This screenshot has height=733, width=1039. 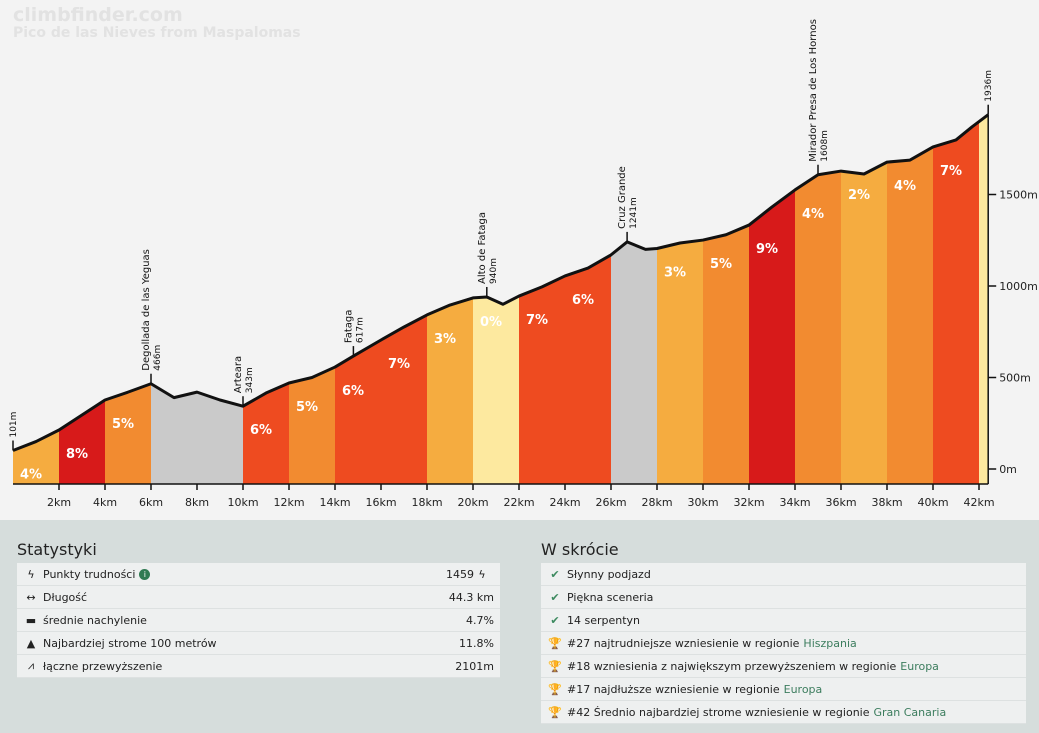 I want to click on summary-item: ✔ 14 serpentyn, so click(x=783, y=620).